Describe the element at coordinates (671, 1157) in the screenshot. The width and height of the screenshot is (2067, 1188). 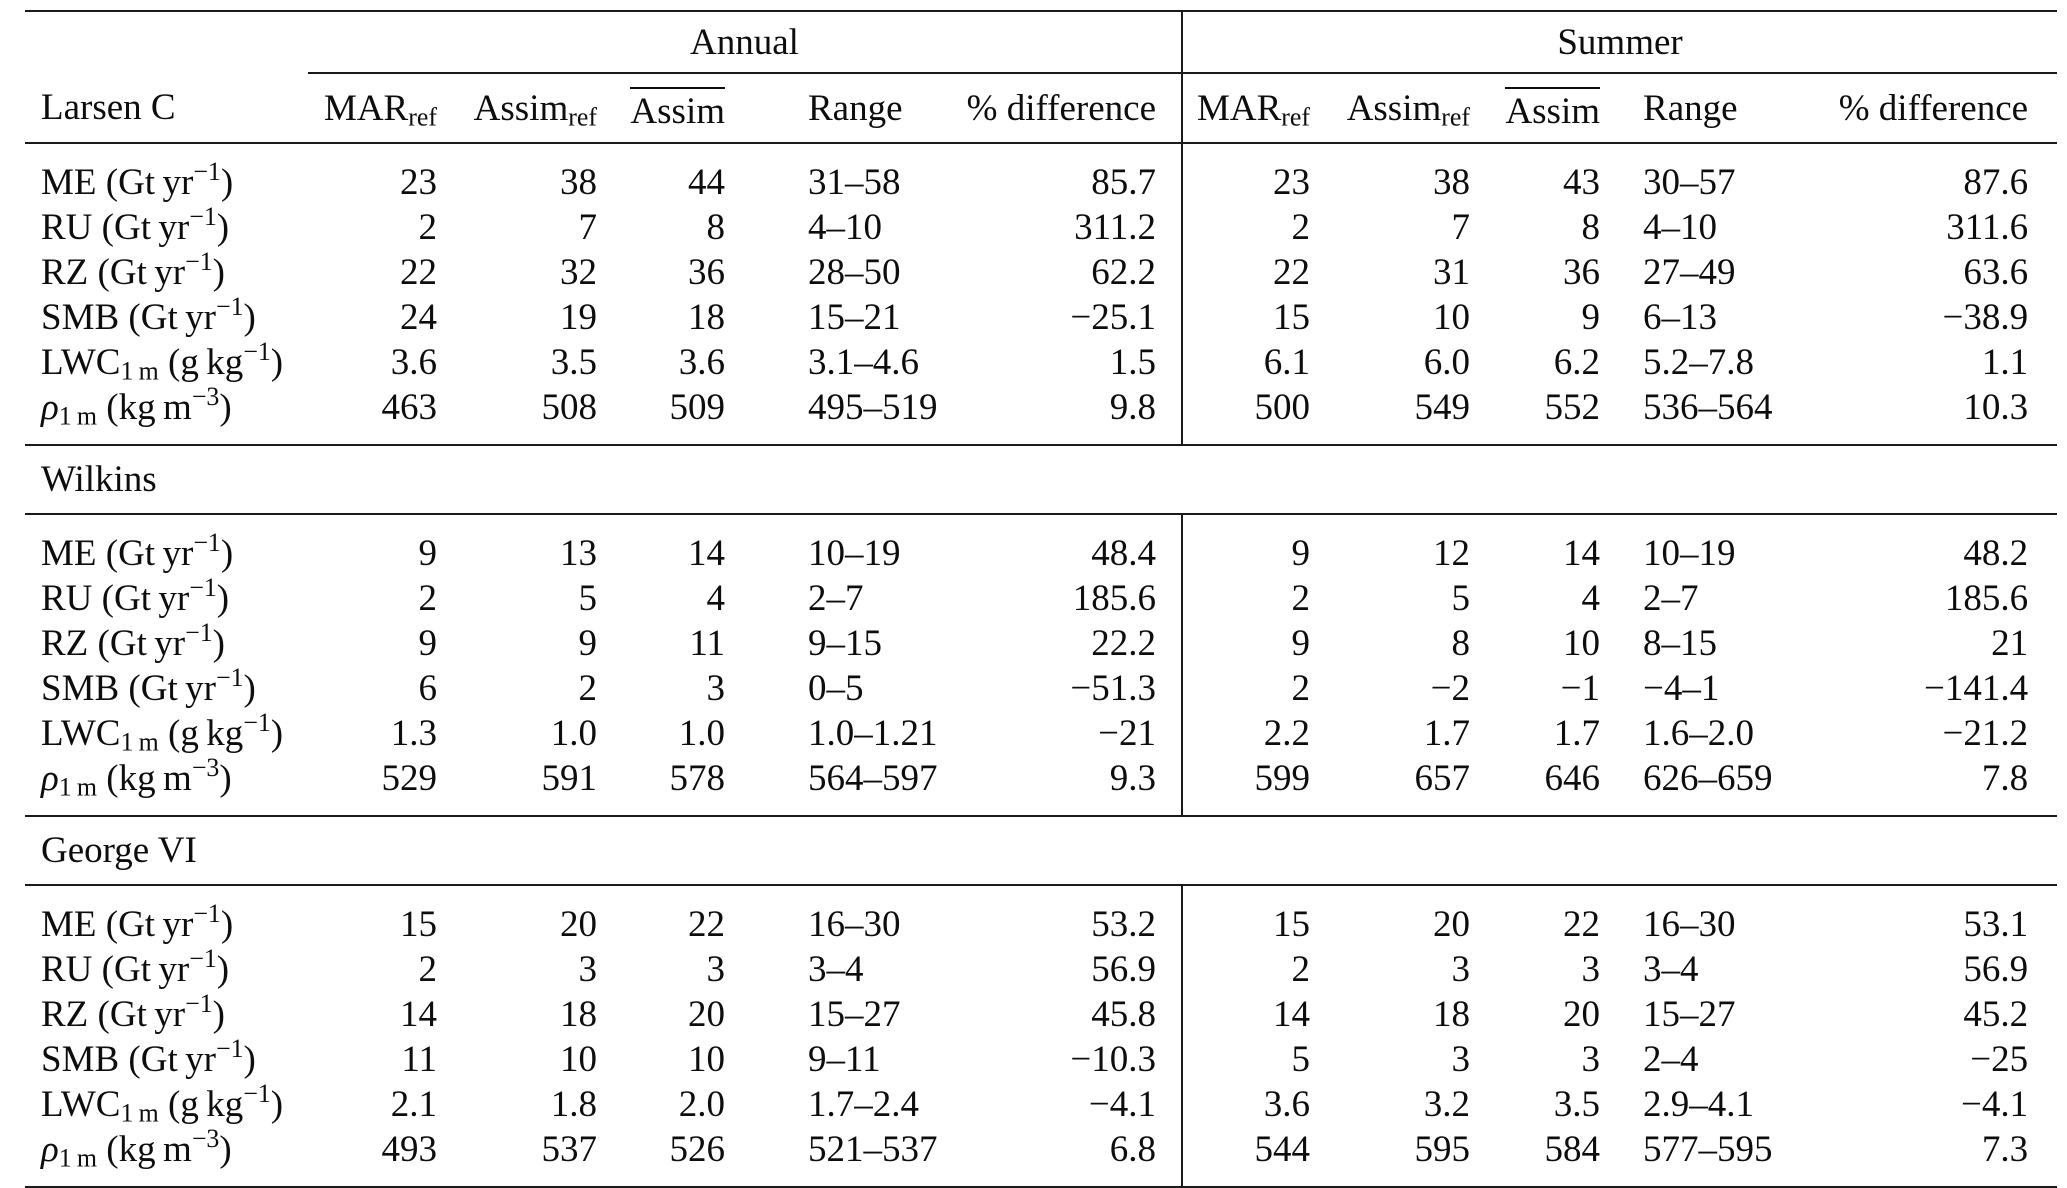
I see `cell-george-vi-rho-annual-assim-mean: 526` at that location.